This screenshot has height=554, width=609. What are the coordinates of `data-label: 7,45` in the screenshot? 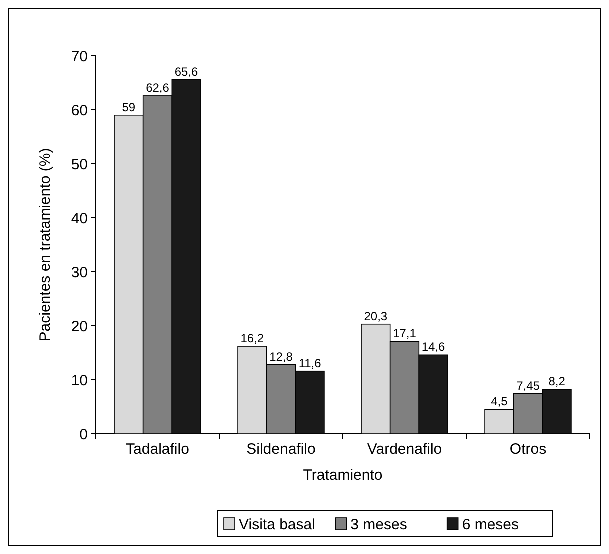 It's located at (528, 385).